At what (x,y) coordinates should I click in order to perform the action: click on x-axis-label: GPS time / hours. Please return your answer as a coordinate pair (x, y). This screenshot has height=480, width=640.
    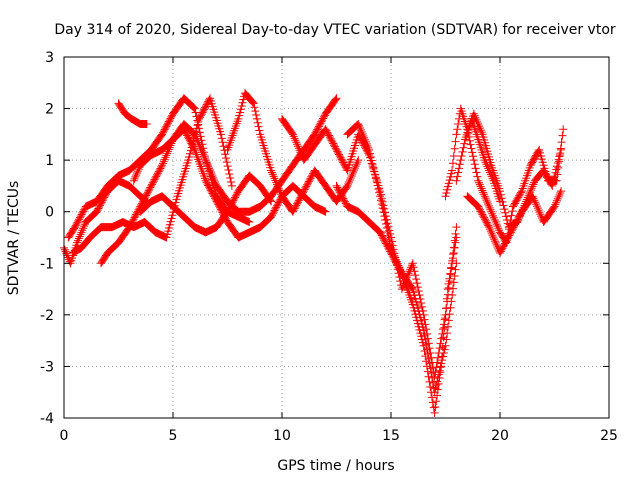
    Looking at the image, I should click on (335, 466).